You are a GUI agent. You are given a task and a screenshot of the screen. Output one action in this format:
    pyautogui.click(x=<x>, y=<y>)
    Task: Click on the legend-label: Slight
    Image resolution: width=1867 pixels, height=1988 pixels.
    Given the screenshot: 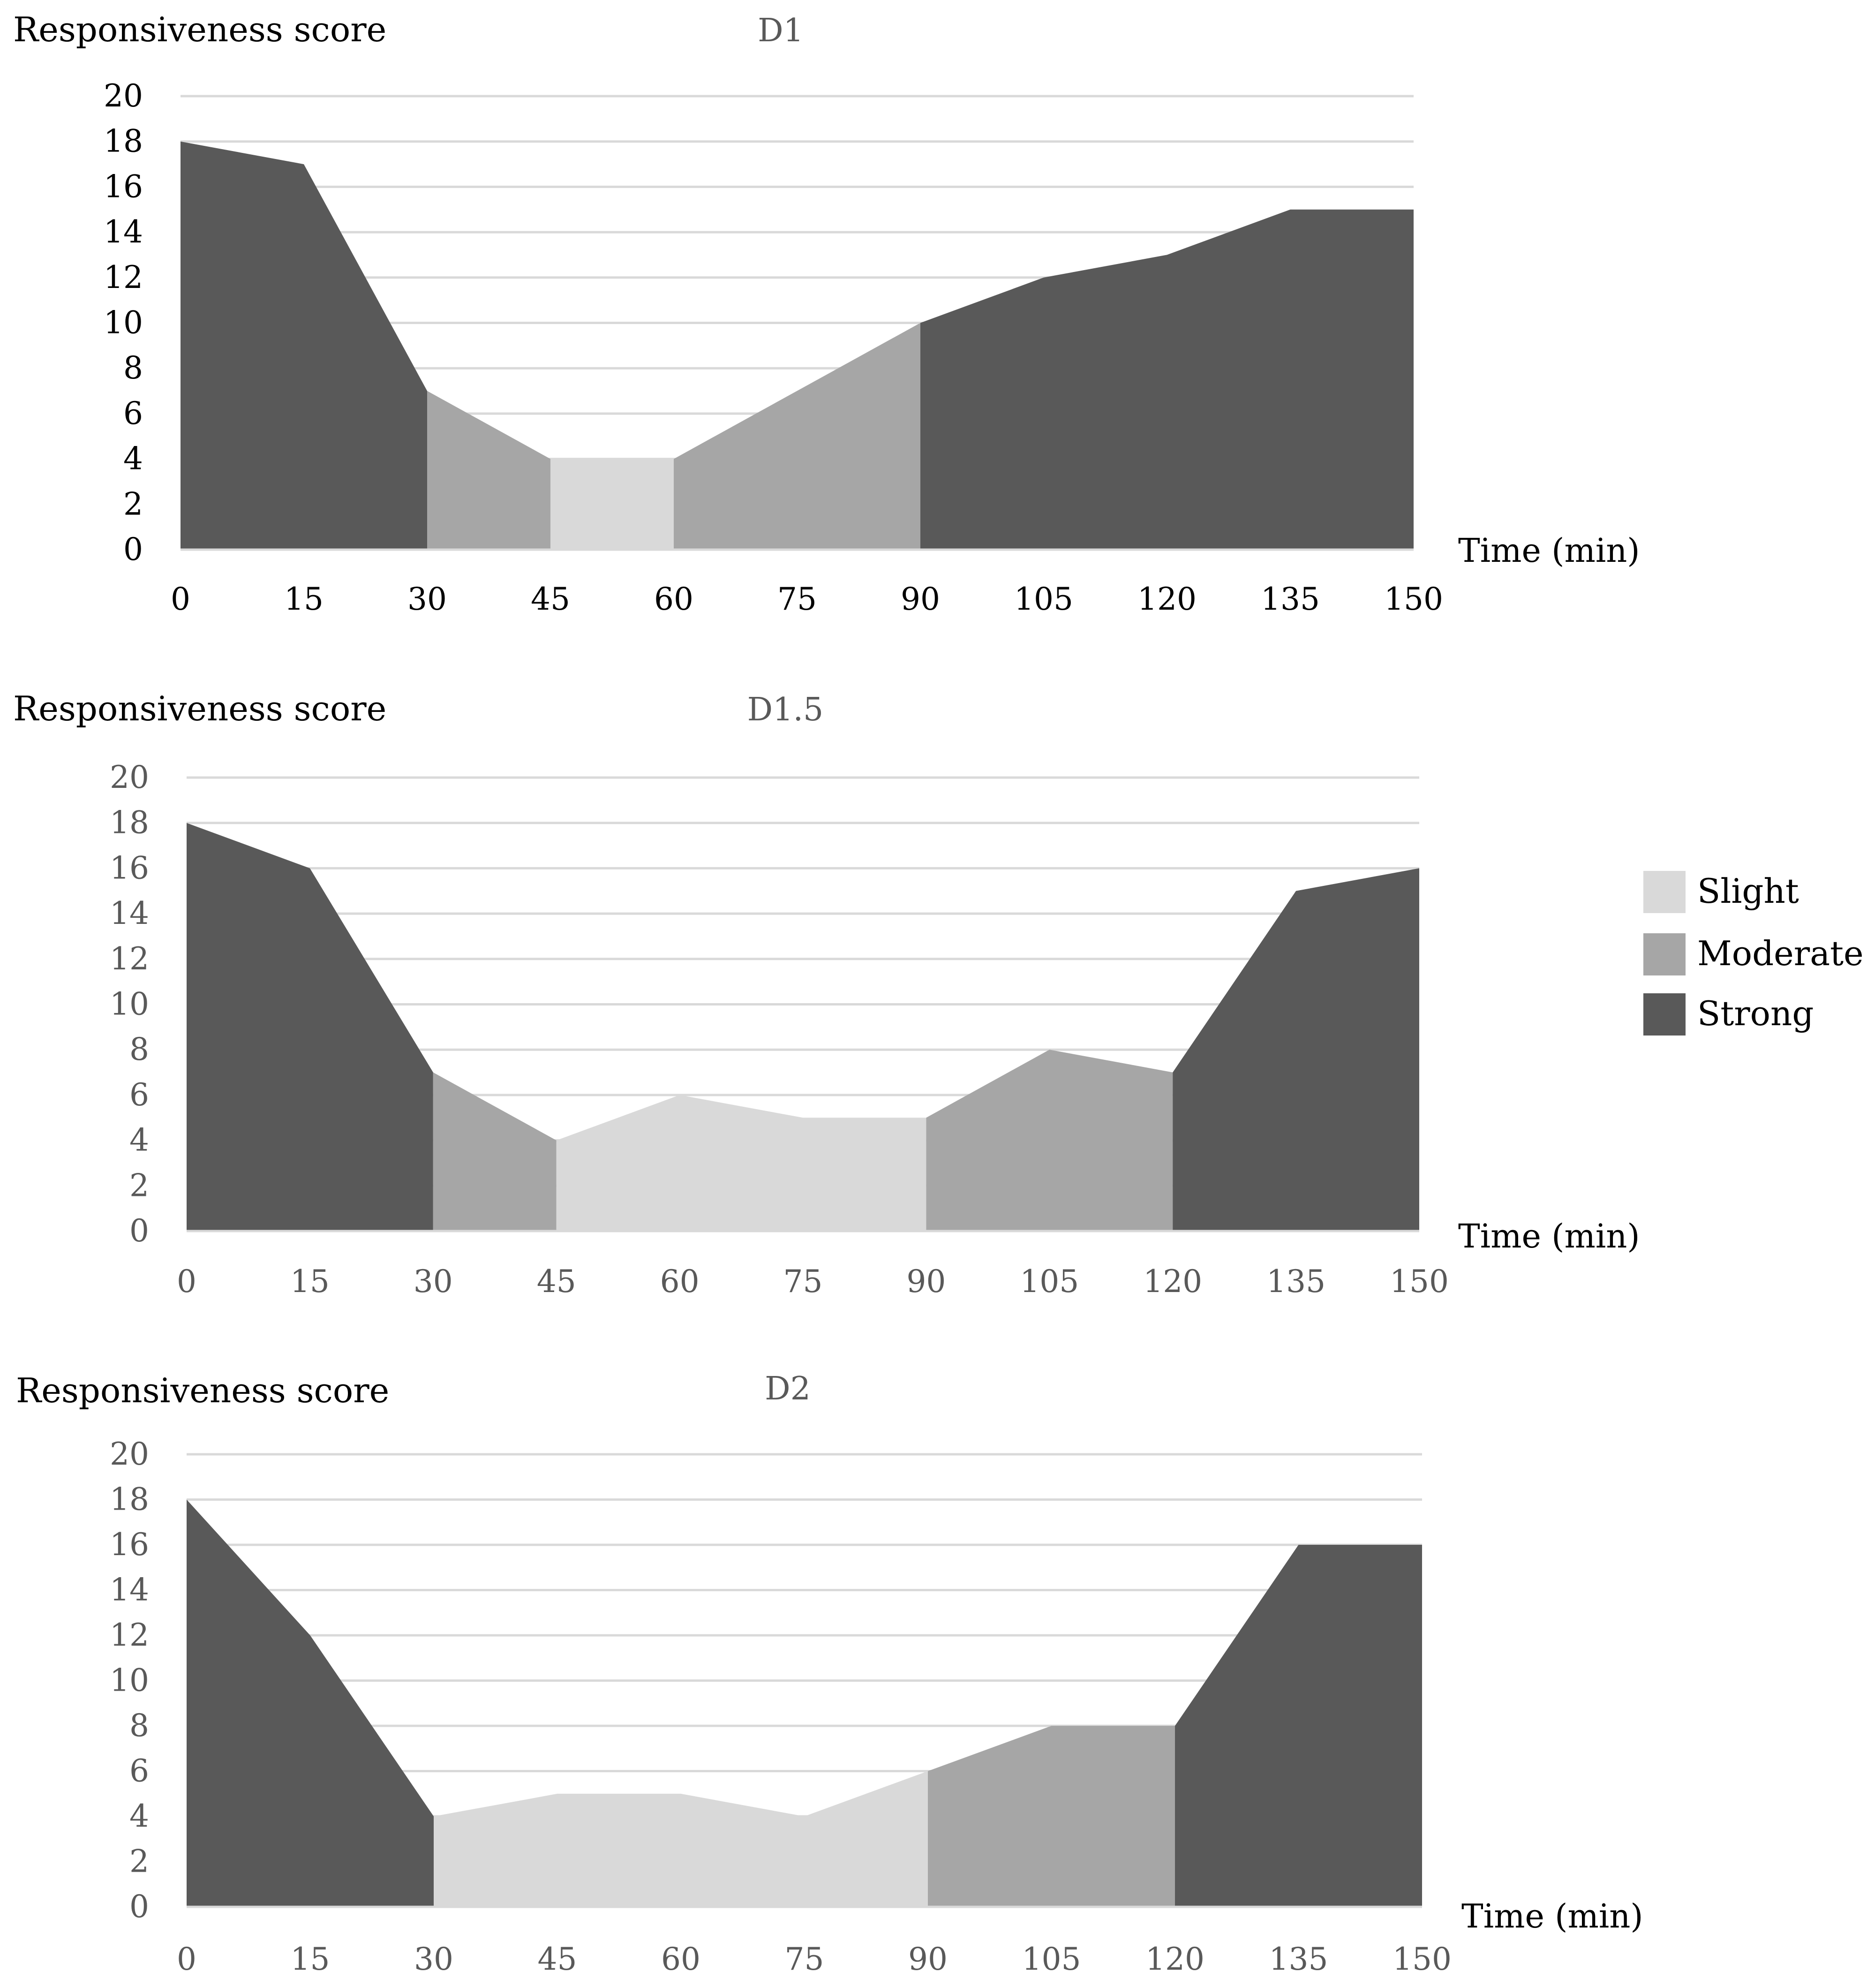 What is the action you would take?
    pyautogui.click(x=1748, y=891)
    